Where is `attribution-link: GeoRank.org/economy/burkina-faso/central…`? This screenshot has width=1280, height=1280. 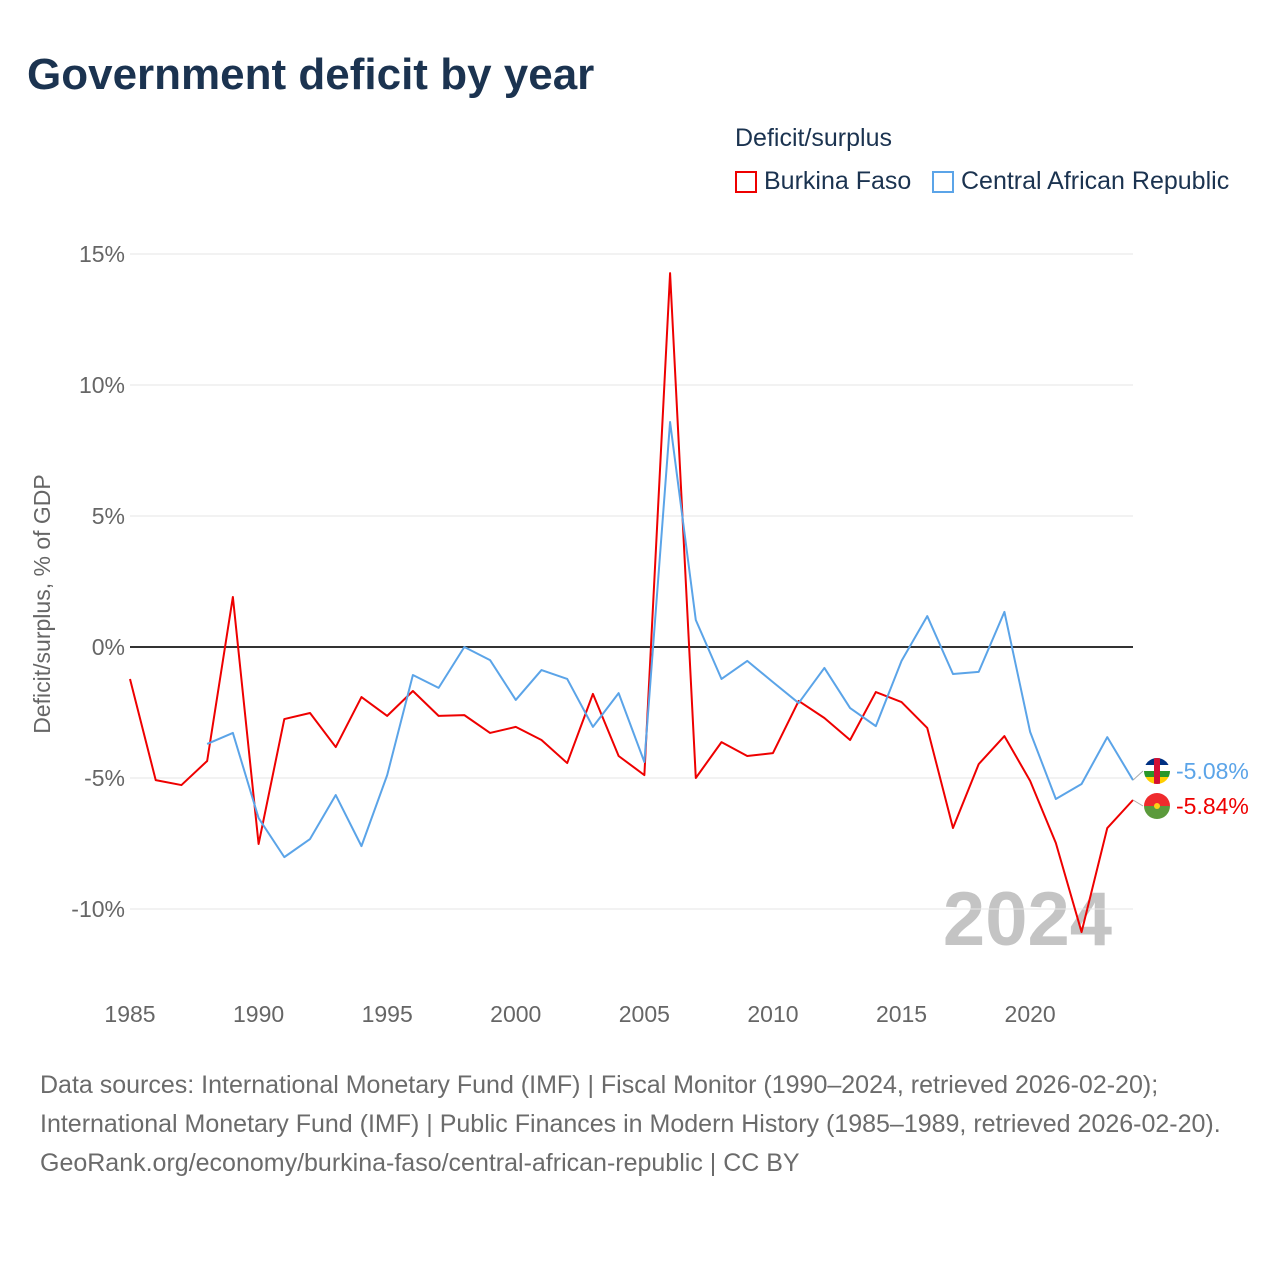
attribution-link: GeoRank.org/economy/burkina-faso/central… is located at coordinates (420, 1163).